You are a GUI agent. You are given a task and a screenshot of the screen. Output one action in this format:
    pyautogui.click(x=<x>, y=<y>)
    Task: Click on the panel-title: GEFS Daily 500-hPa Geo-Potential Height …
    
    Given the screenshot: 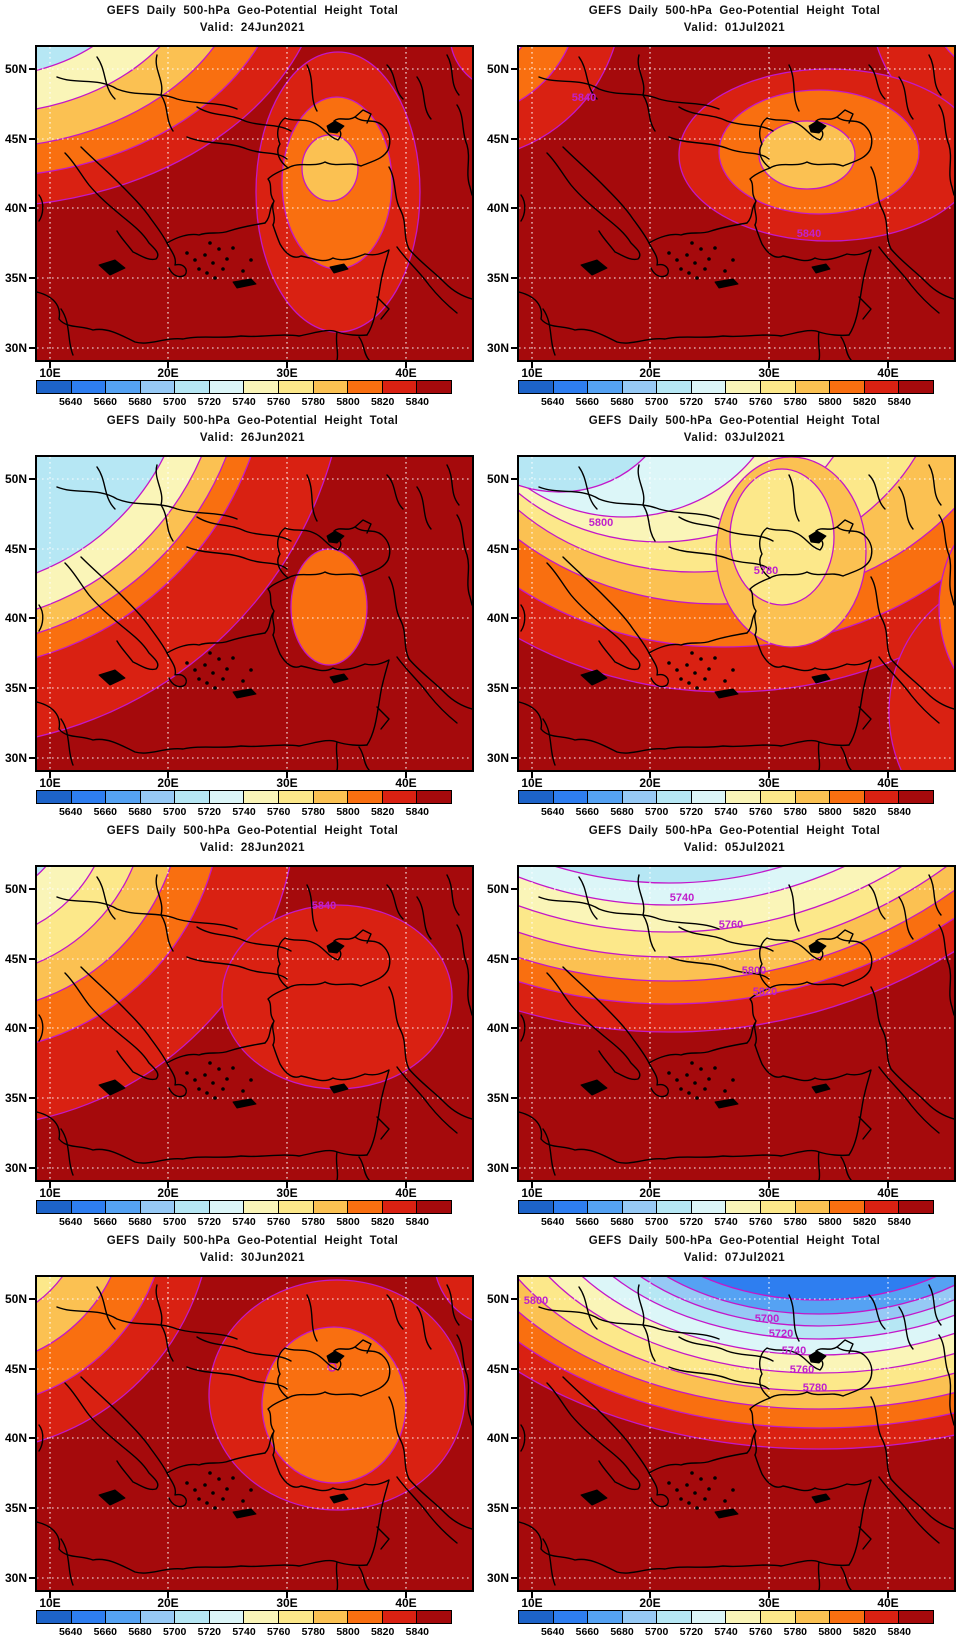 What is the action you would take?
    pyautogui.click(x=734, y=831)
    